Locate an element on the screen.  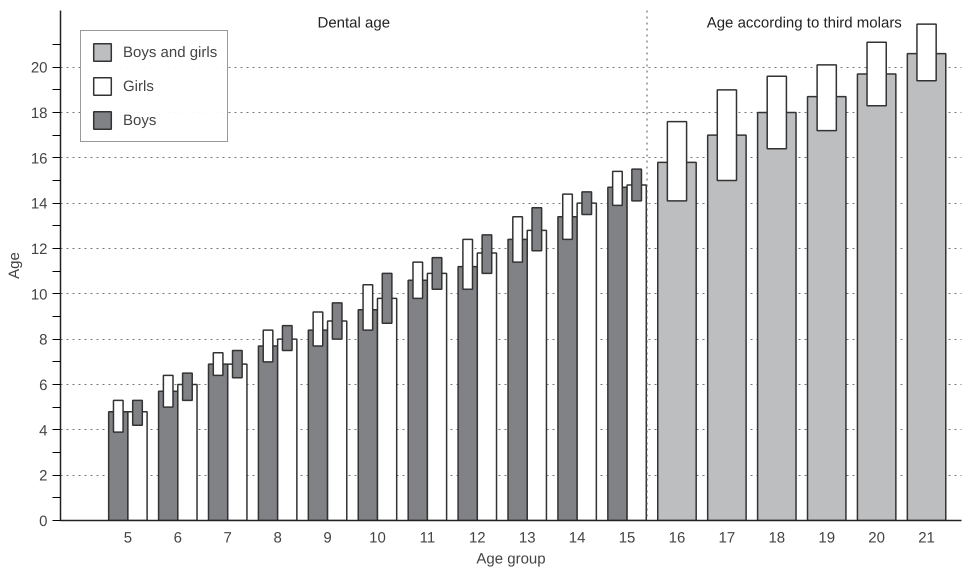
y-tick-label: 16 is located at coordinates (39, 159).